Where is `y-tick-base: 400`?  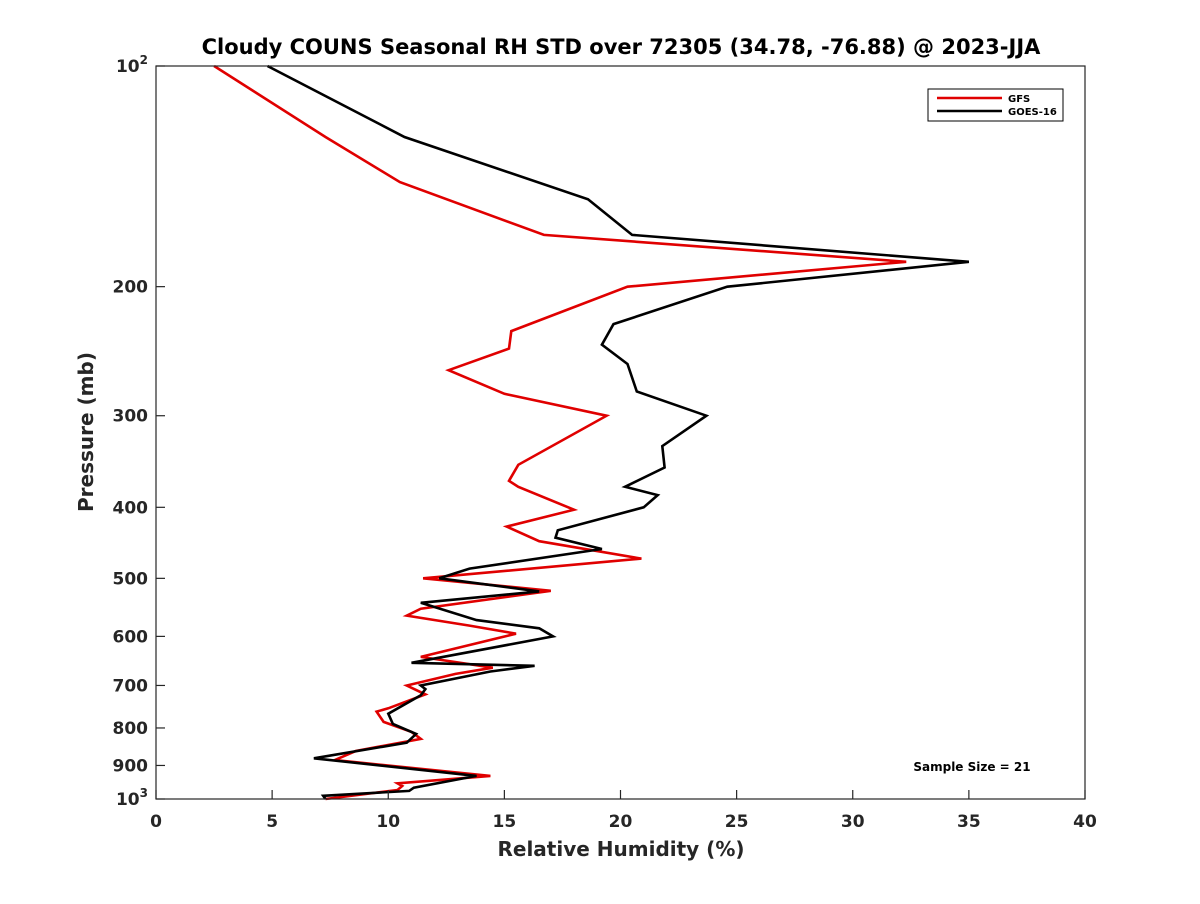 y-tick-base: 400 is located at coordinates (131, 508).